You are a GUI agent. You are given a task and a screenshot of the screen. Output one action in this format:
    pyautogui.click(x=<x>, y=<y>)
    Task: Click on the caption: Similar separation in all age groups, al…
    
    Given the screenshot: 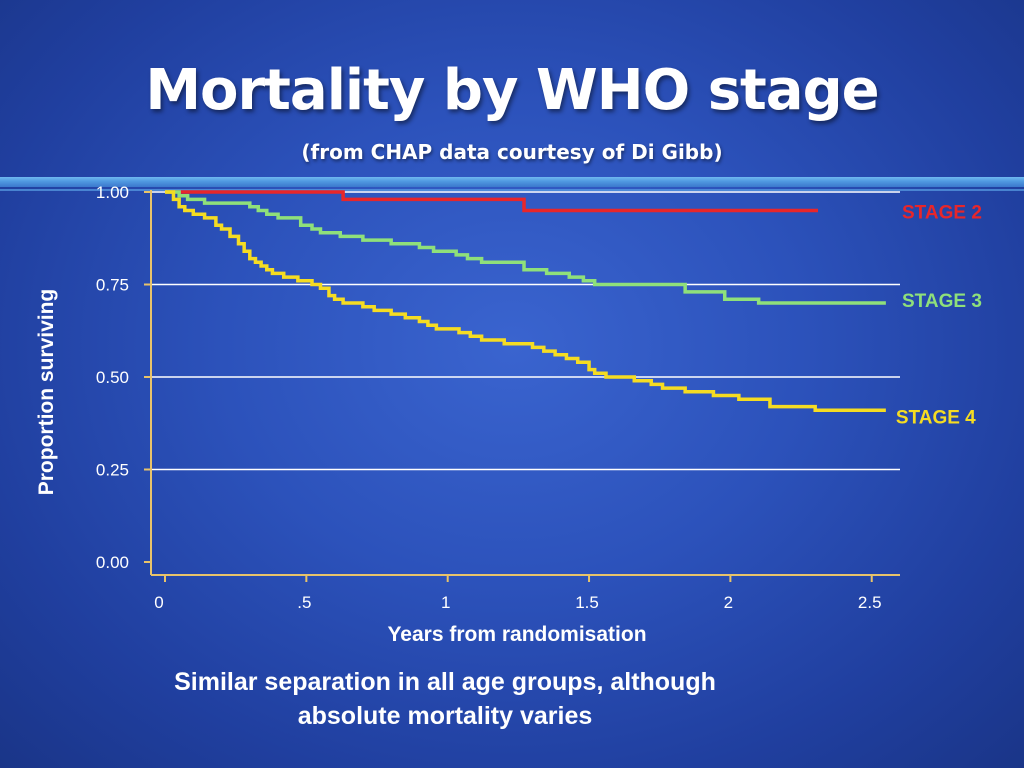 What is the action you would take?
    pyautogui.click(x=445, y=699)
    